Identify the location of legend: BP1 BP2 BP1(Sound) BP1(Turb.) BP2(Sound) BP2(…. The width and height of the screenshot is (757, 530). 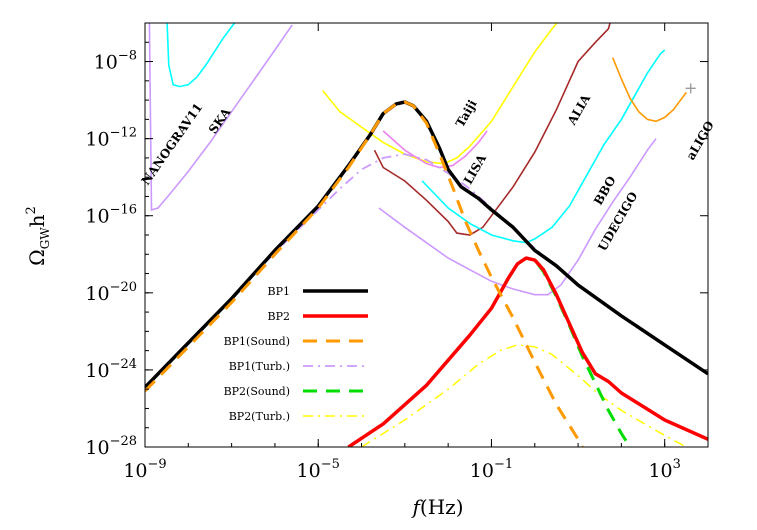
(296, 354).